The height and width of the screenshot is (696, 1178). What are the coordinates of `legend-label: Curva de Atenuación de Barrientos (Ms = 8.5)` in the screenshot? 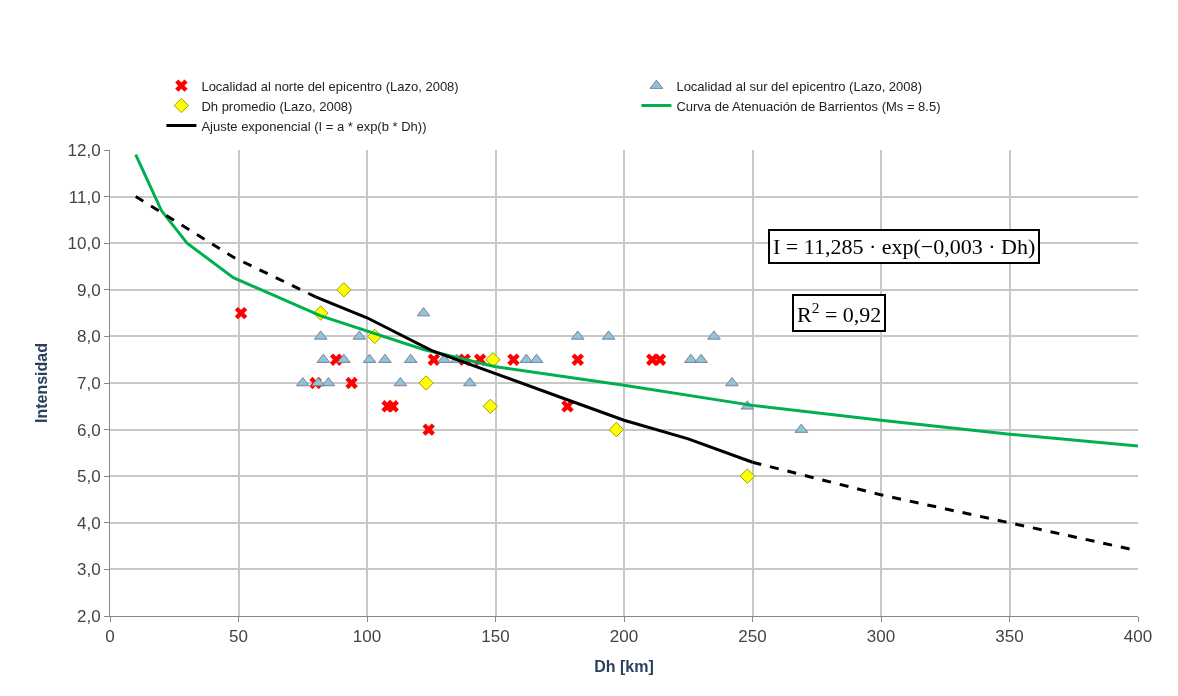 It's located at (808, 106).